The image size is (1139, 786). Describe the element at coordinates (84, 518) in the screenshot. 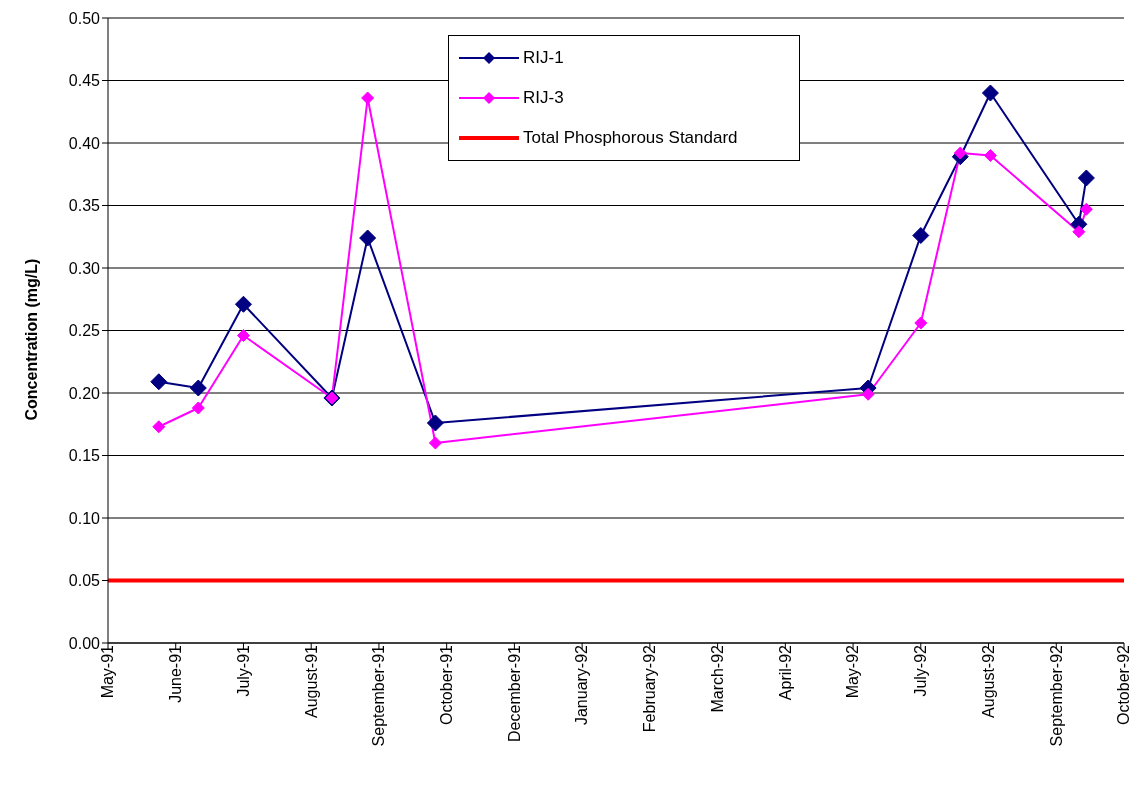

I see `y-tick-label: 0.10` at that location.